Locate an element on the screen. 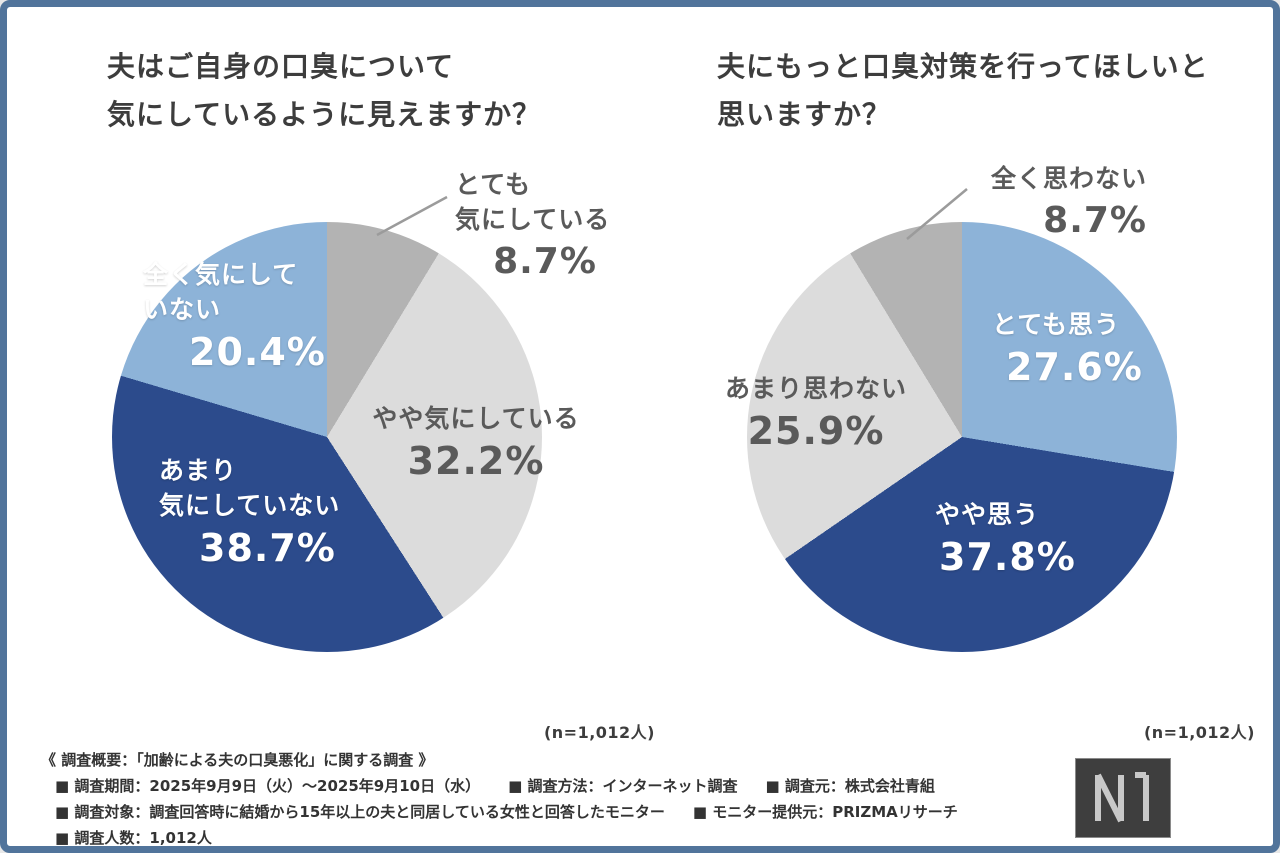 The width and height of the screenshot is (1280, 853). left-chart-title-line1: 夫はご自身の口臭について is located at coordinates (281, 66).